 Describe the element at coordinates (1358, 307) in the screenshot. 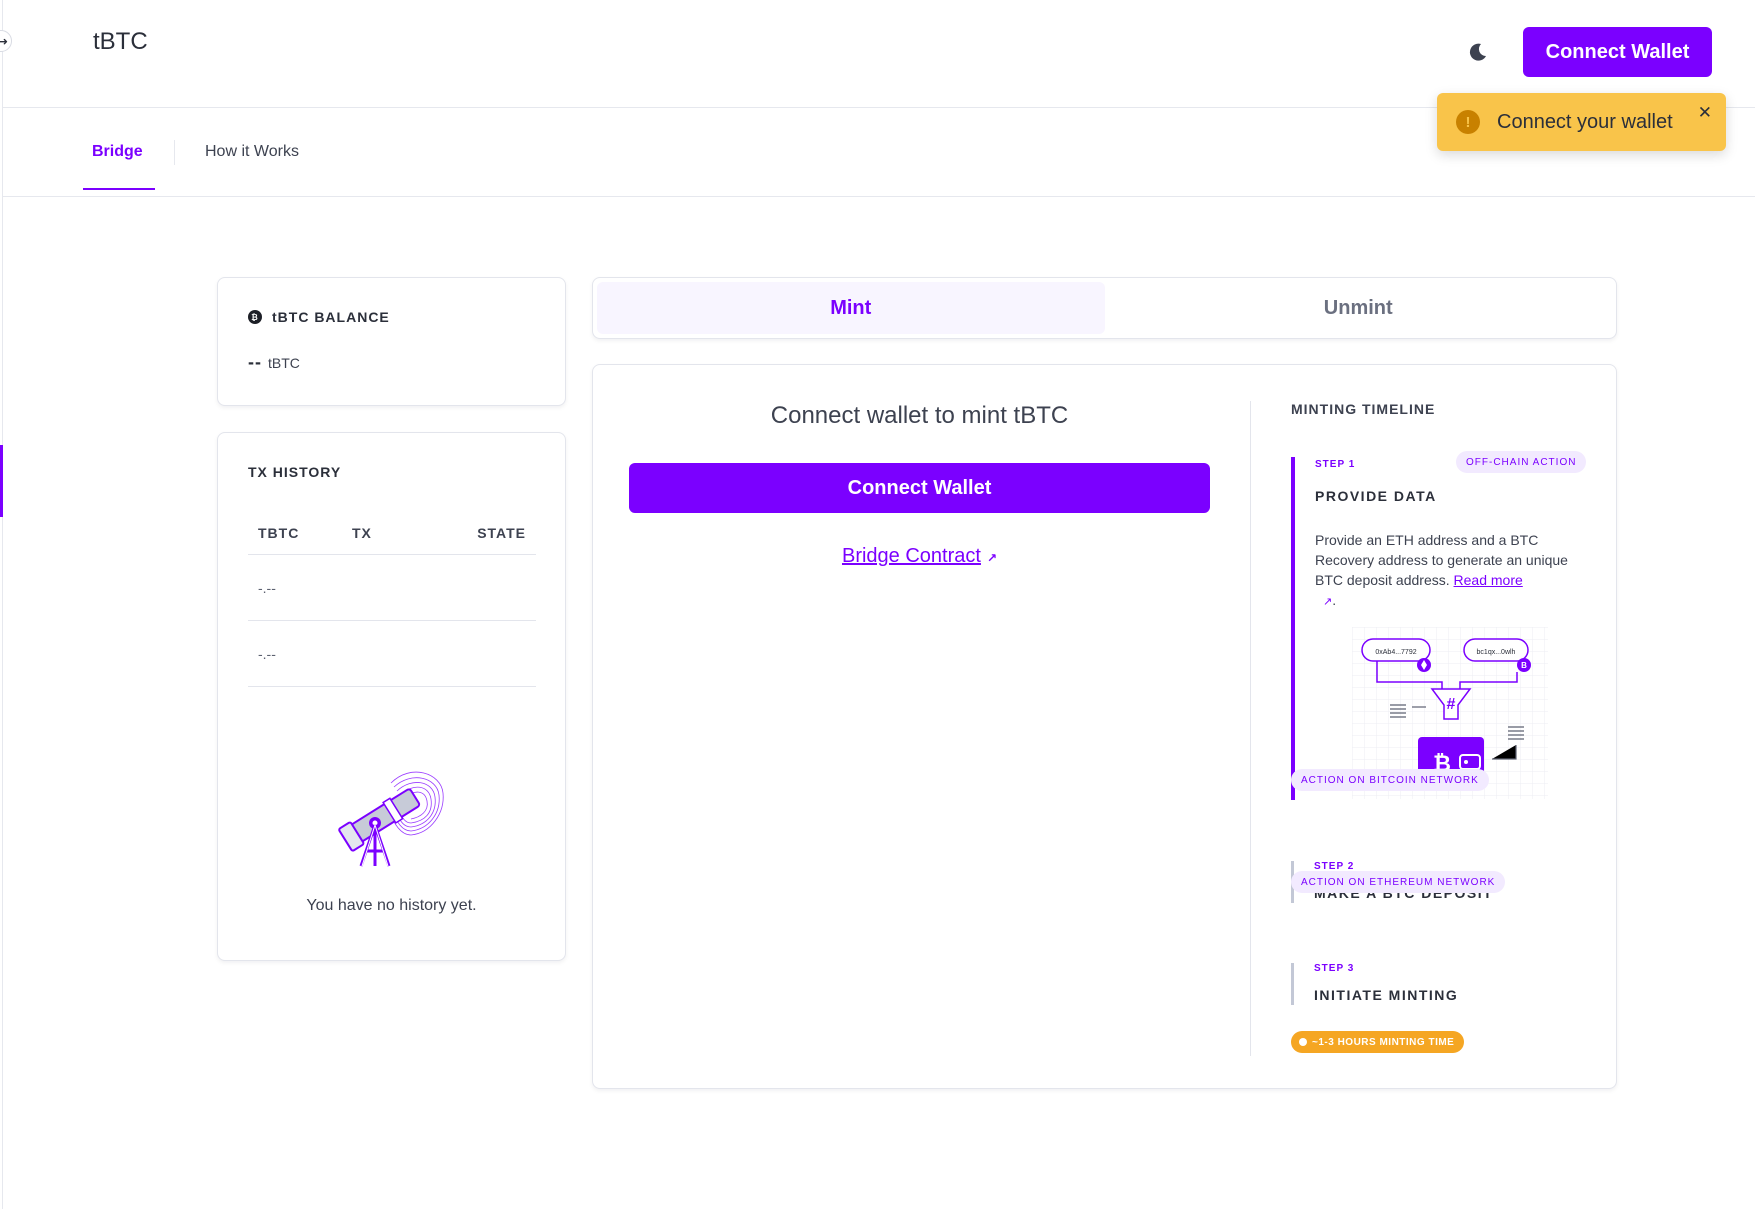

I see `tab-unmint: Unmint` at that location.